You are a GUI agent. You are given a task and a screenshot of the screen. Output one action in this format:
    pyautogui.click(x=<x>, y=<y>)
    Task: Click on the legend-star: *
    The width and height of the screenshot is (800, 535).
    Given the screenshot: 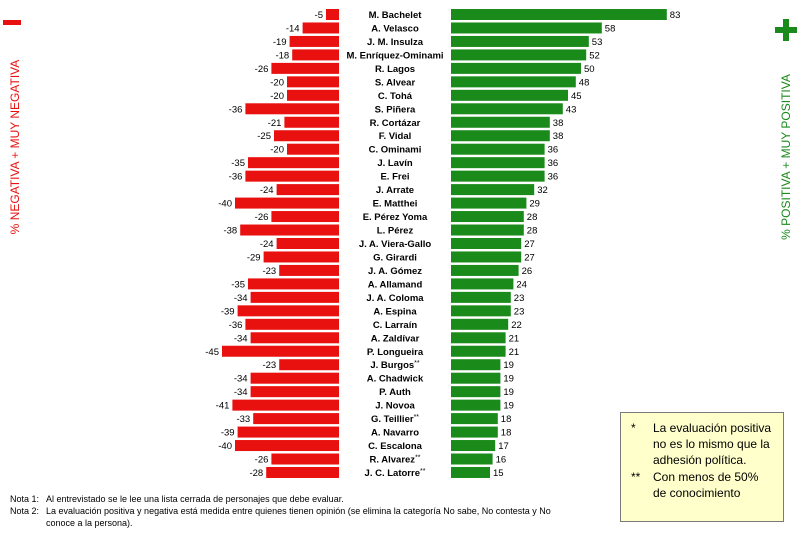 What is the action you would take?
    pyautogui.click(x=633, y=428)
    